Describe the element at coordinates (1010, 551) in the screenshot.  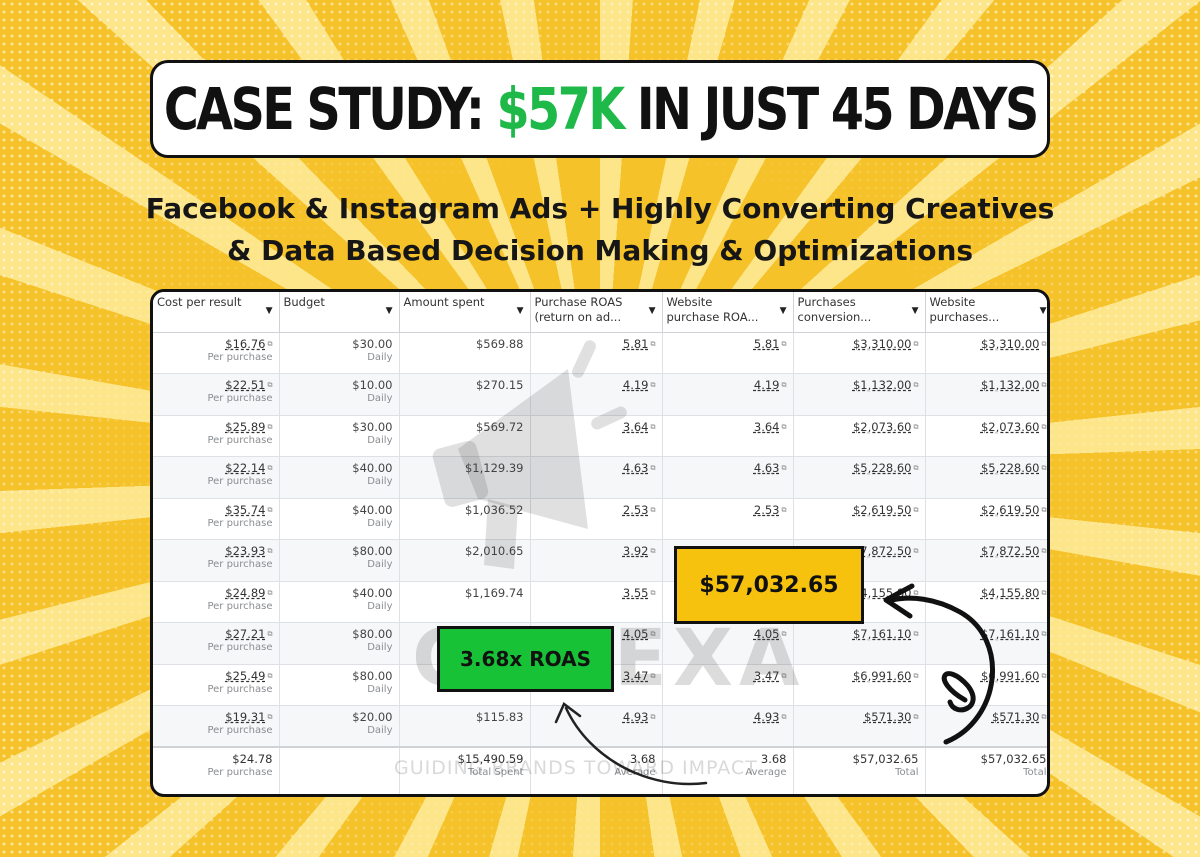
I see `website-purchases-cell-value: $7,872.50` at that location.